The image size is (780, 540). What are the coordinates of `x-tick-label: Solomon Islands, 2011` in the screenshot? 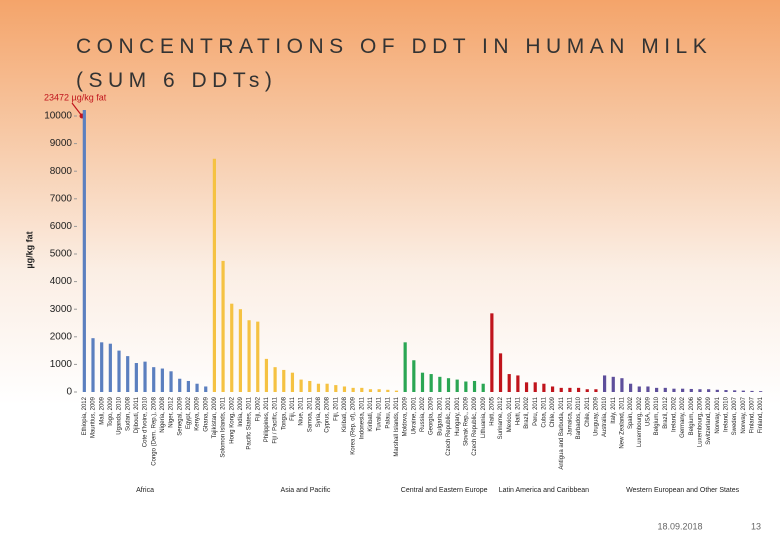 It's located at (224, 426).